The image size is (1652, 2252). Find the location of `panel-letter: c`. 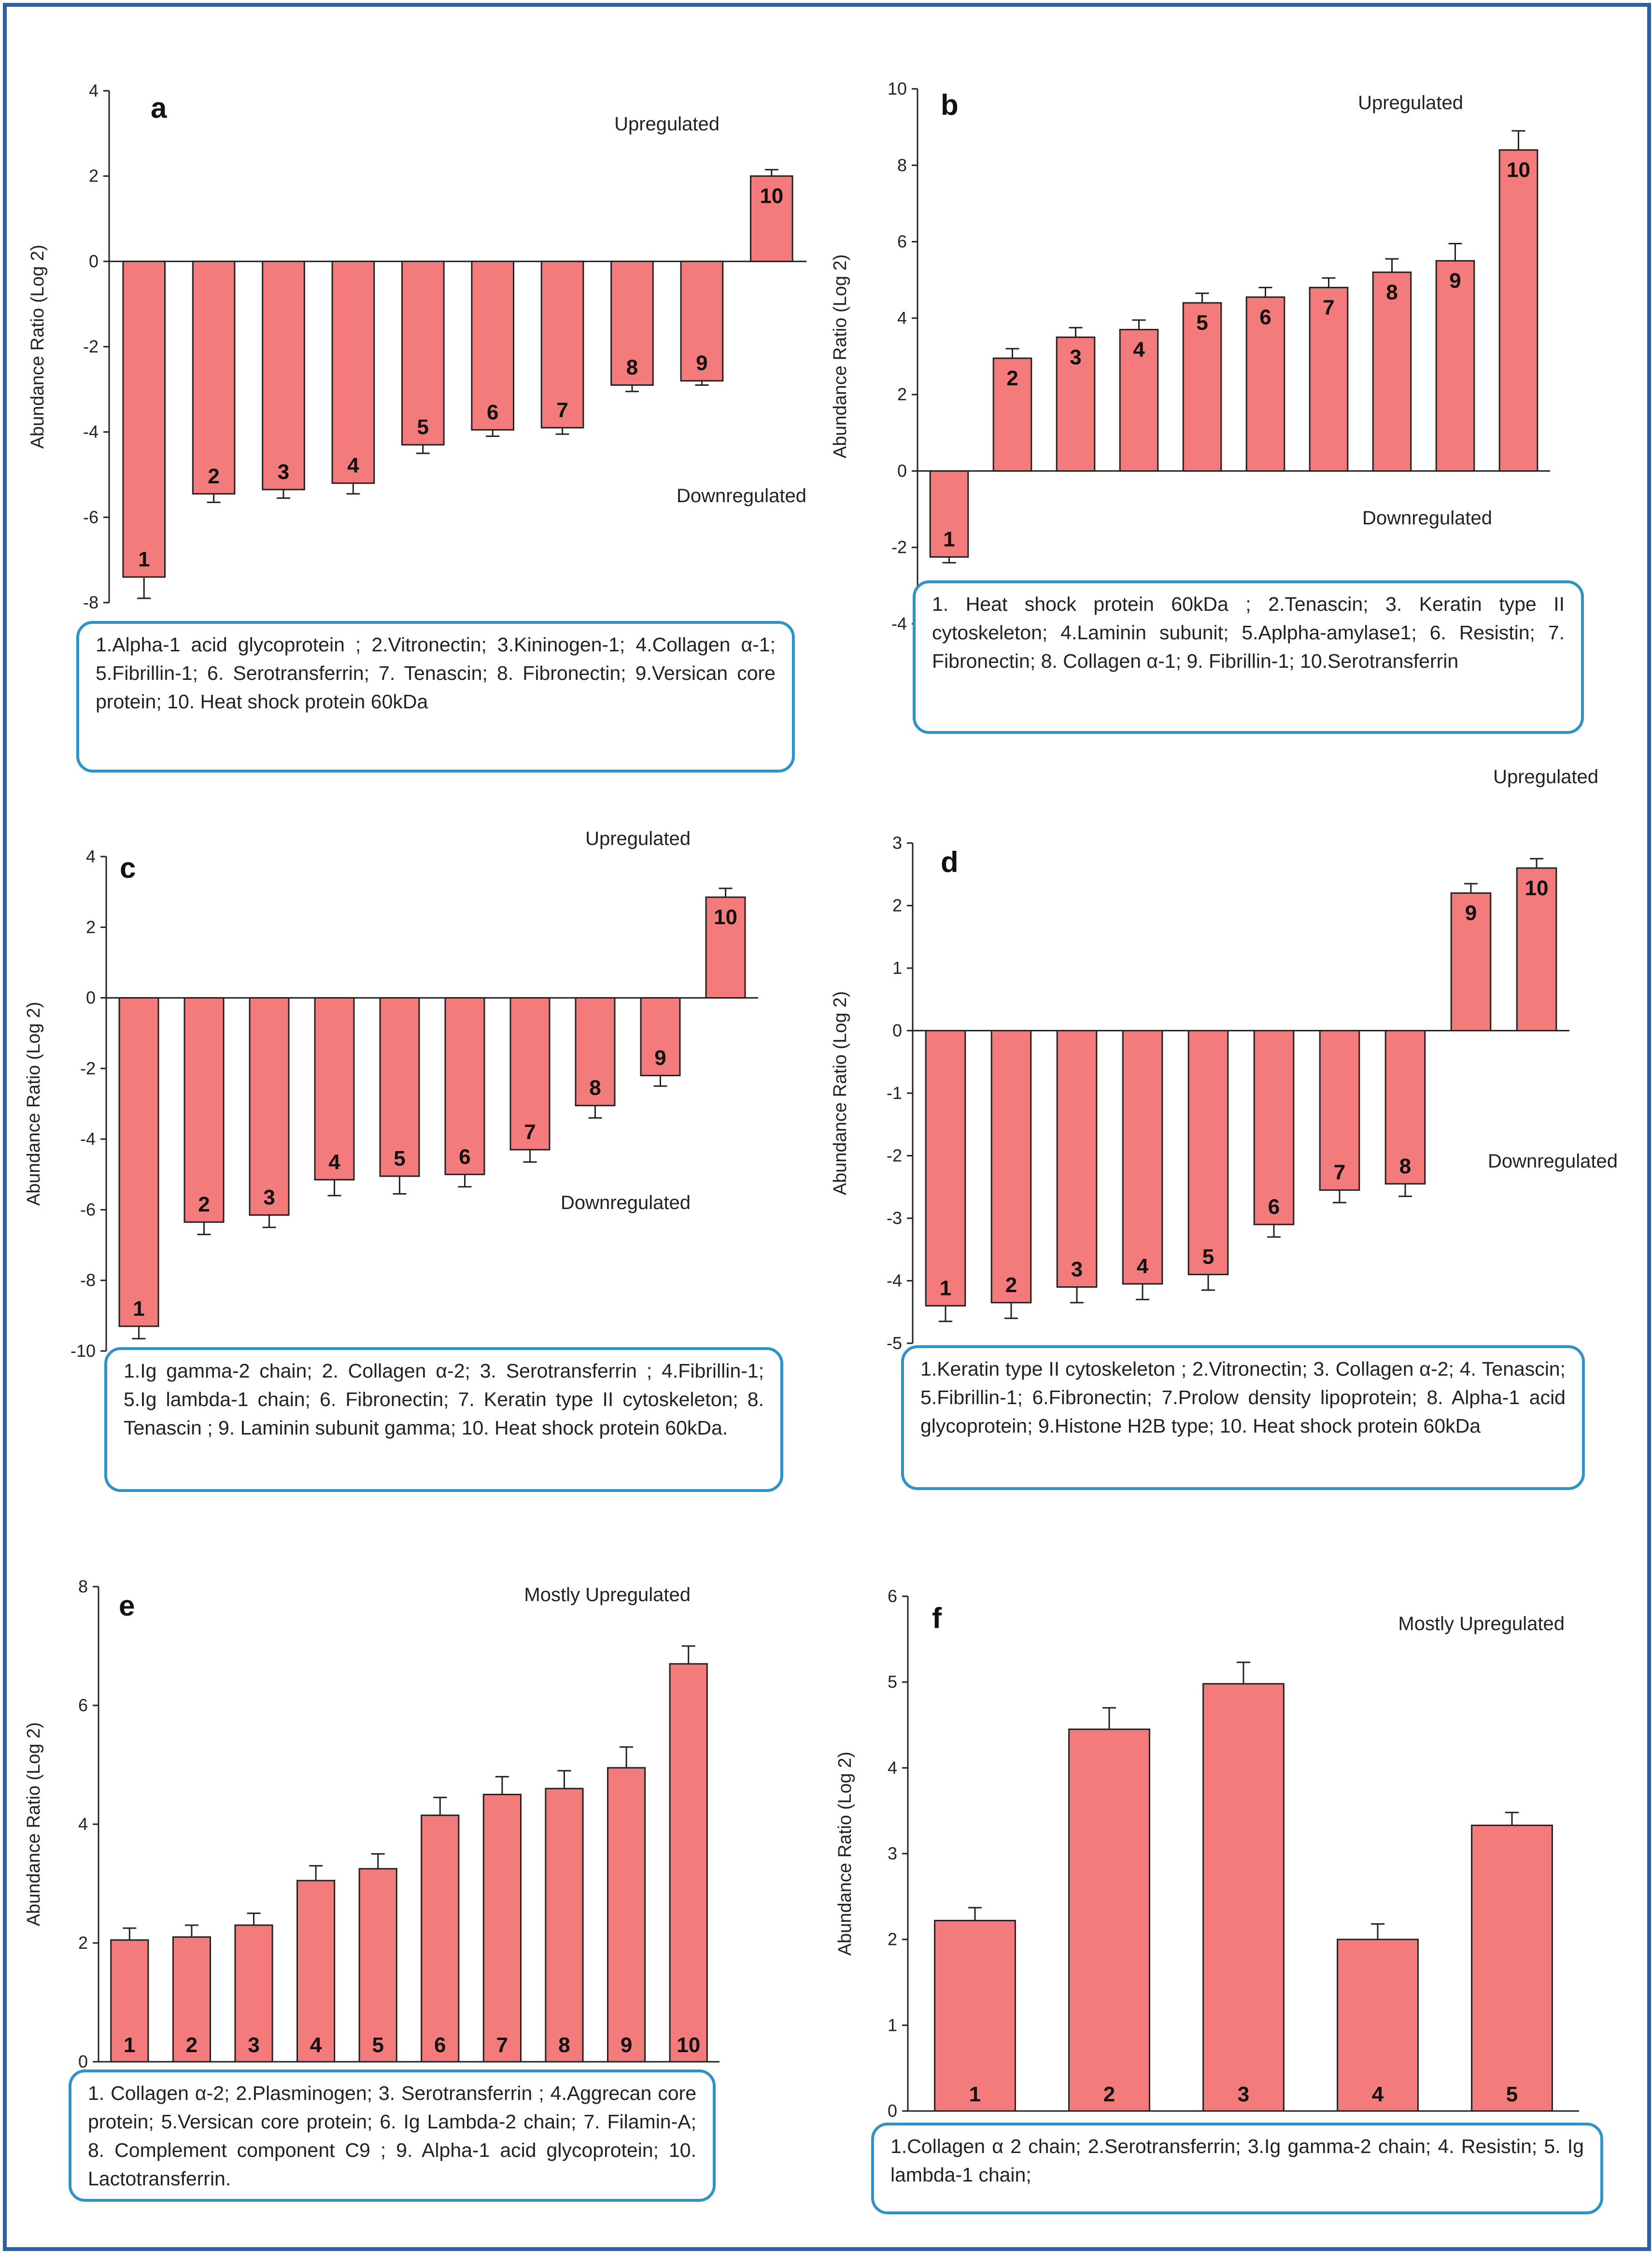

panel-letter: c is located at coordinates (128, 868).